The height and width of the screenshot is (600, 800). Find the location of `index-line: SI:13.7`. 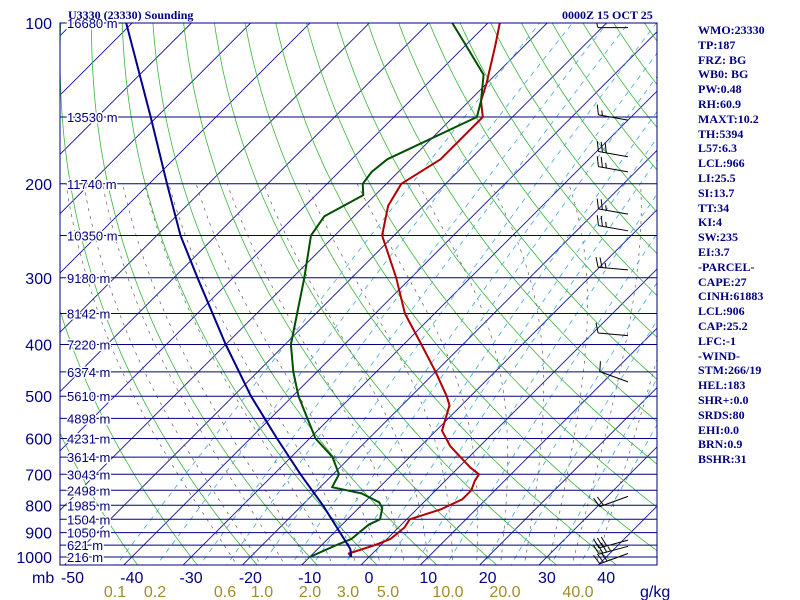

index-line: SI:13.7 is located at coordinates (716, 192).